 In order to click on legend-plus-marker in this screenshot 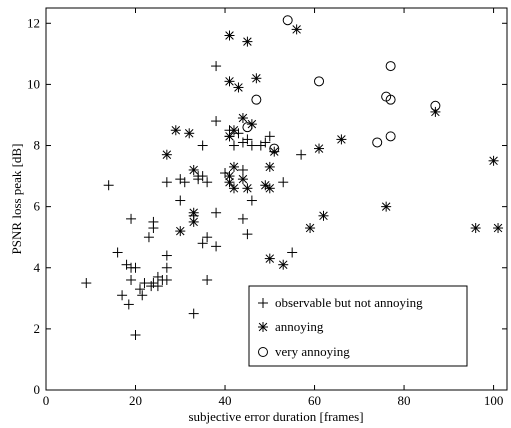, I will do `click(263, 303)`.